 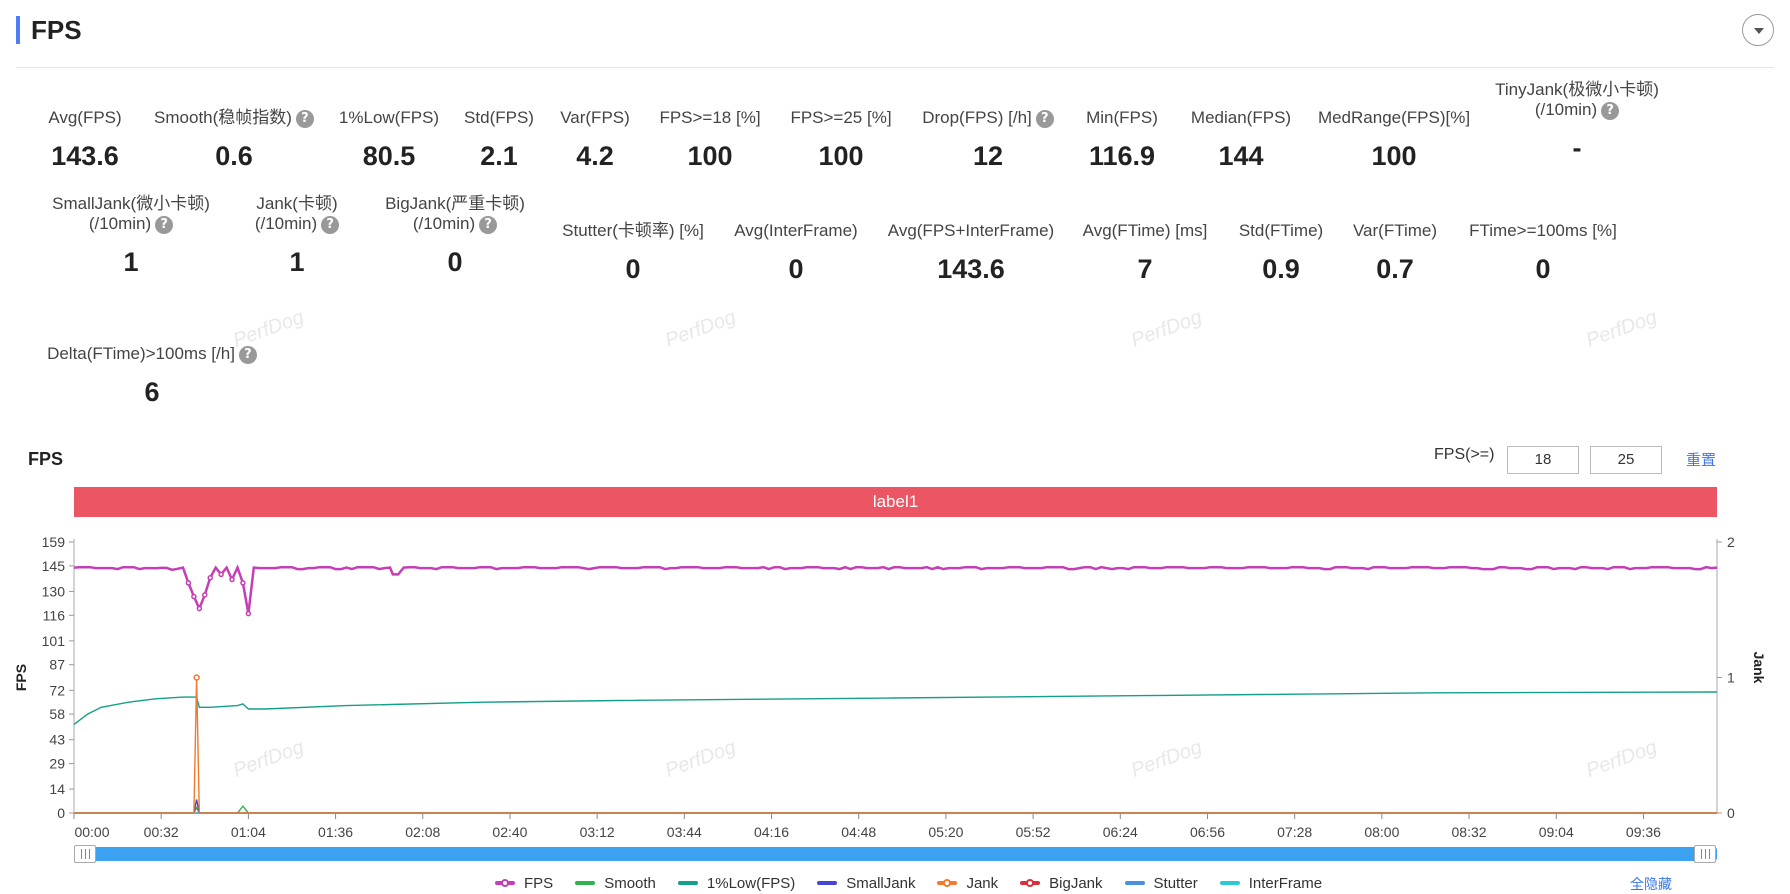 I want to click on stat-label: FTime>=100ms [%], so click(x=1543, y=231).